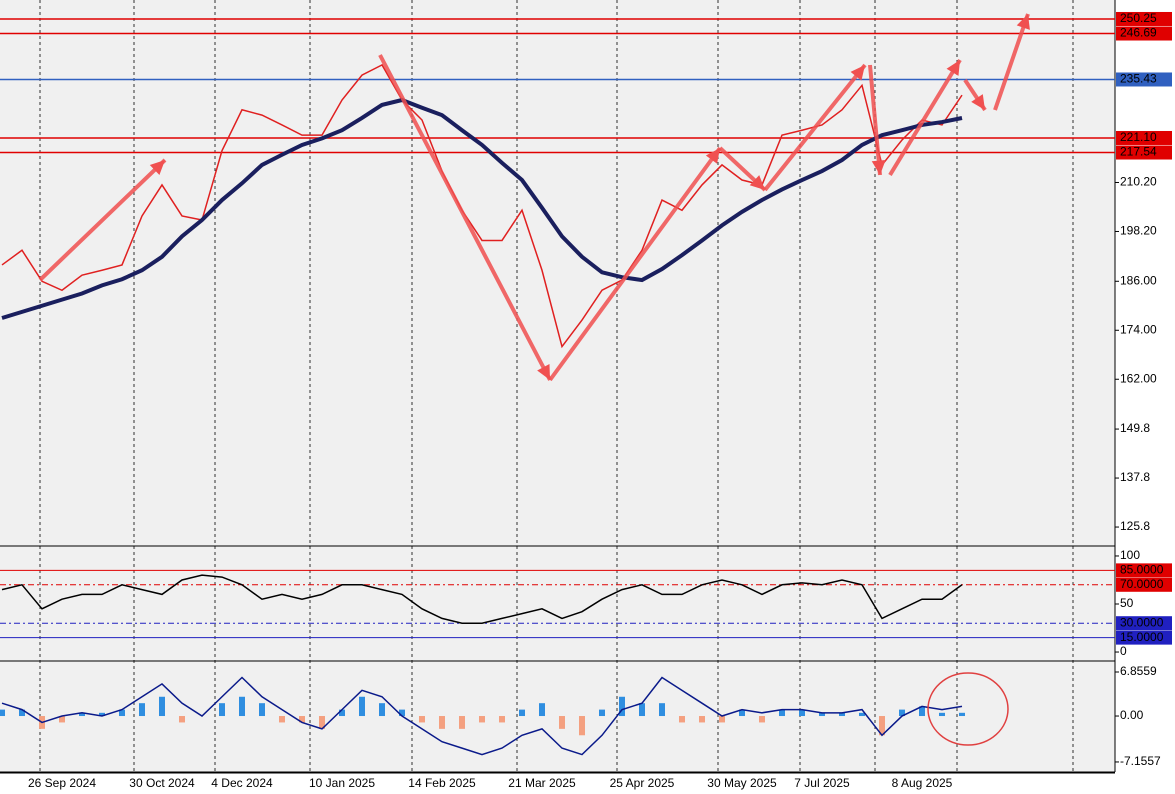 The image size is (1175, 794). I want to click on y-tick-label: 0, so click(1123, 651).